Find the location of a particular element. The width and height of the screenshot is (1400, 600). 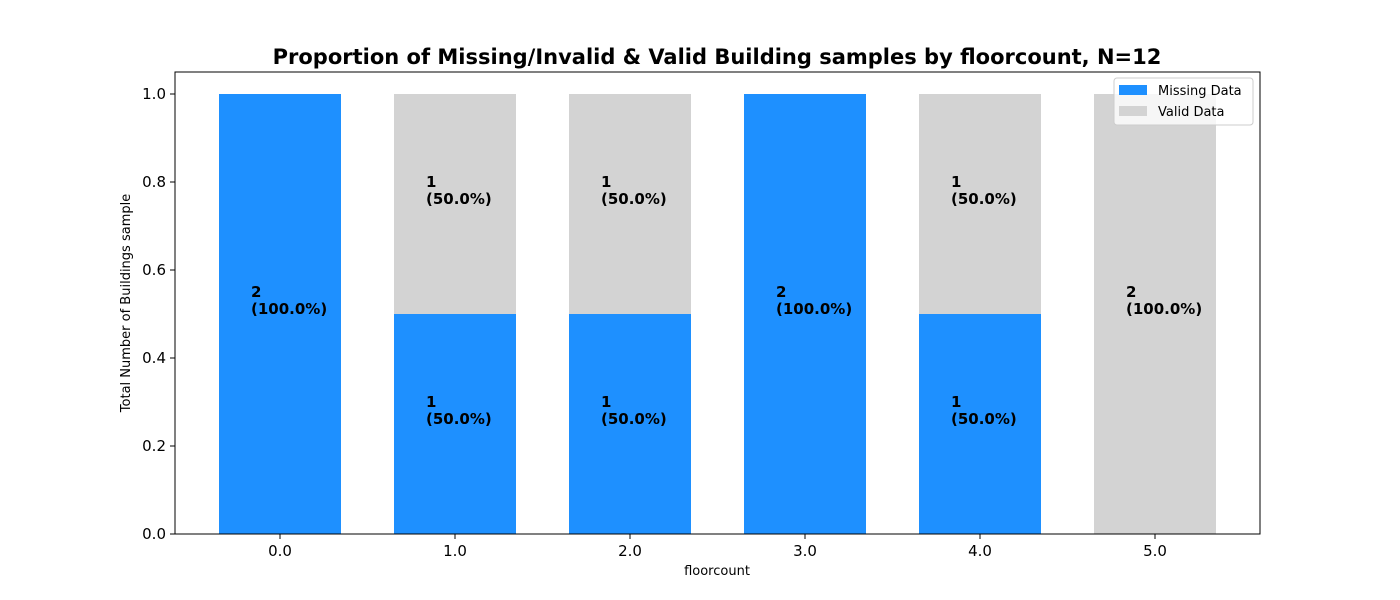

bar-label-valid-5: 2 (100.0%) is located at coordinates (1164, 300).